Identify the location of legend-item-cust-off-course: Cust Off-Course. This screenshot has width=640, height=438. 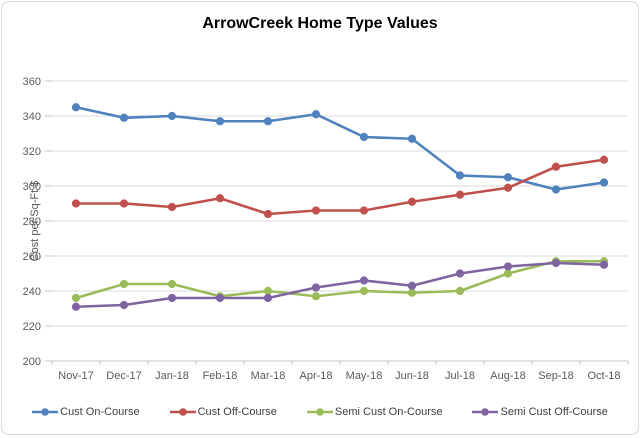
(223, 412).